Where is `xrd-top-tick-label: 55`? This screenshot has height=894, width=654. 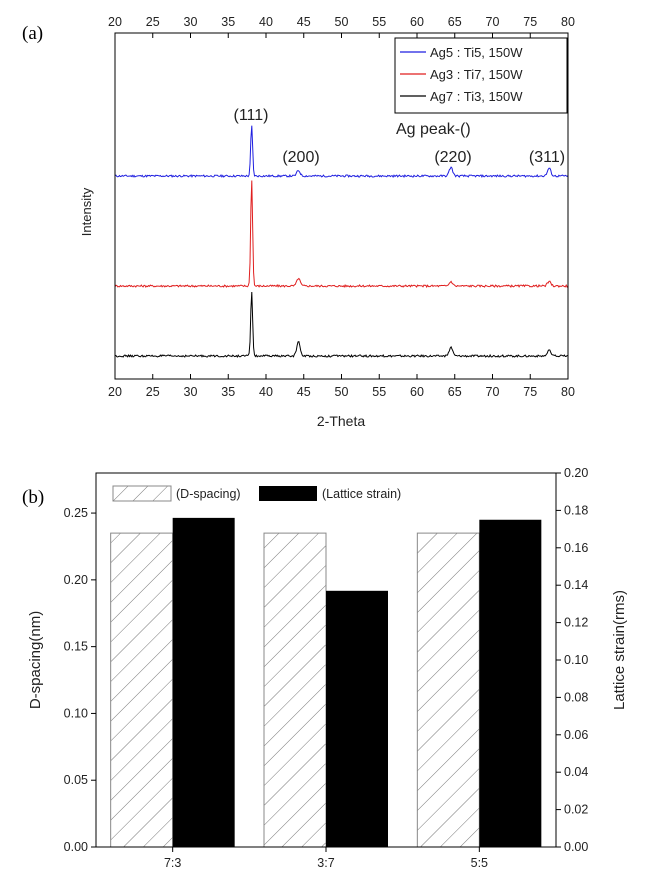
xrd-top-tick-label: 55 is located at coordinates (379, 22).